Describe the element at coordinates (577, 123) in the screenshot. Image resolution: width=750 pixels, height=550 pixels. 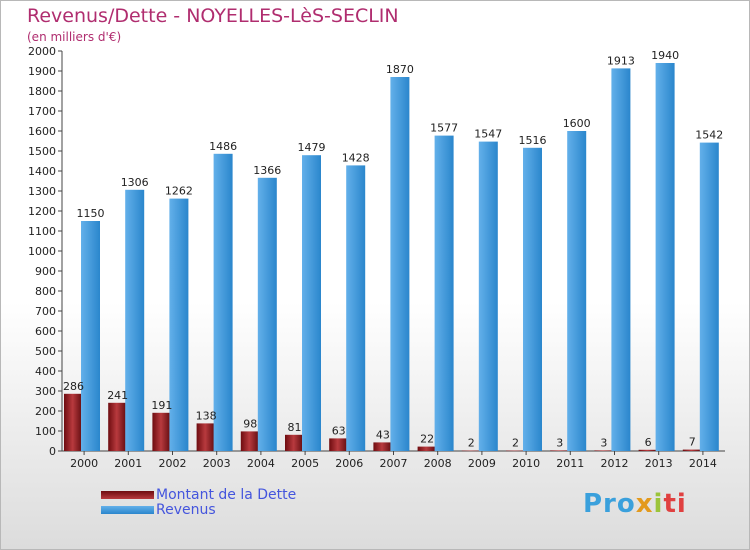
I see `value-label-revenus: 1600` at that location.